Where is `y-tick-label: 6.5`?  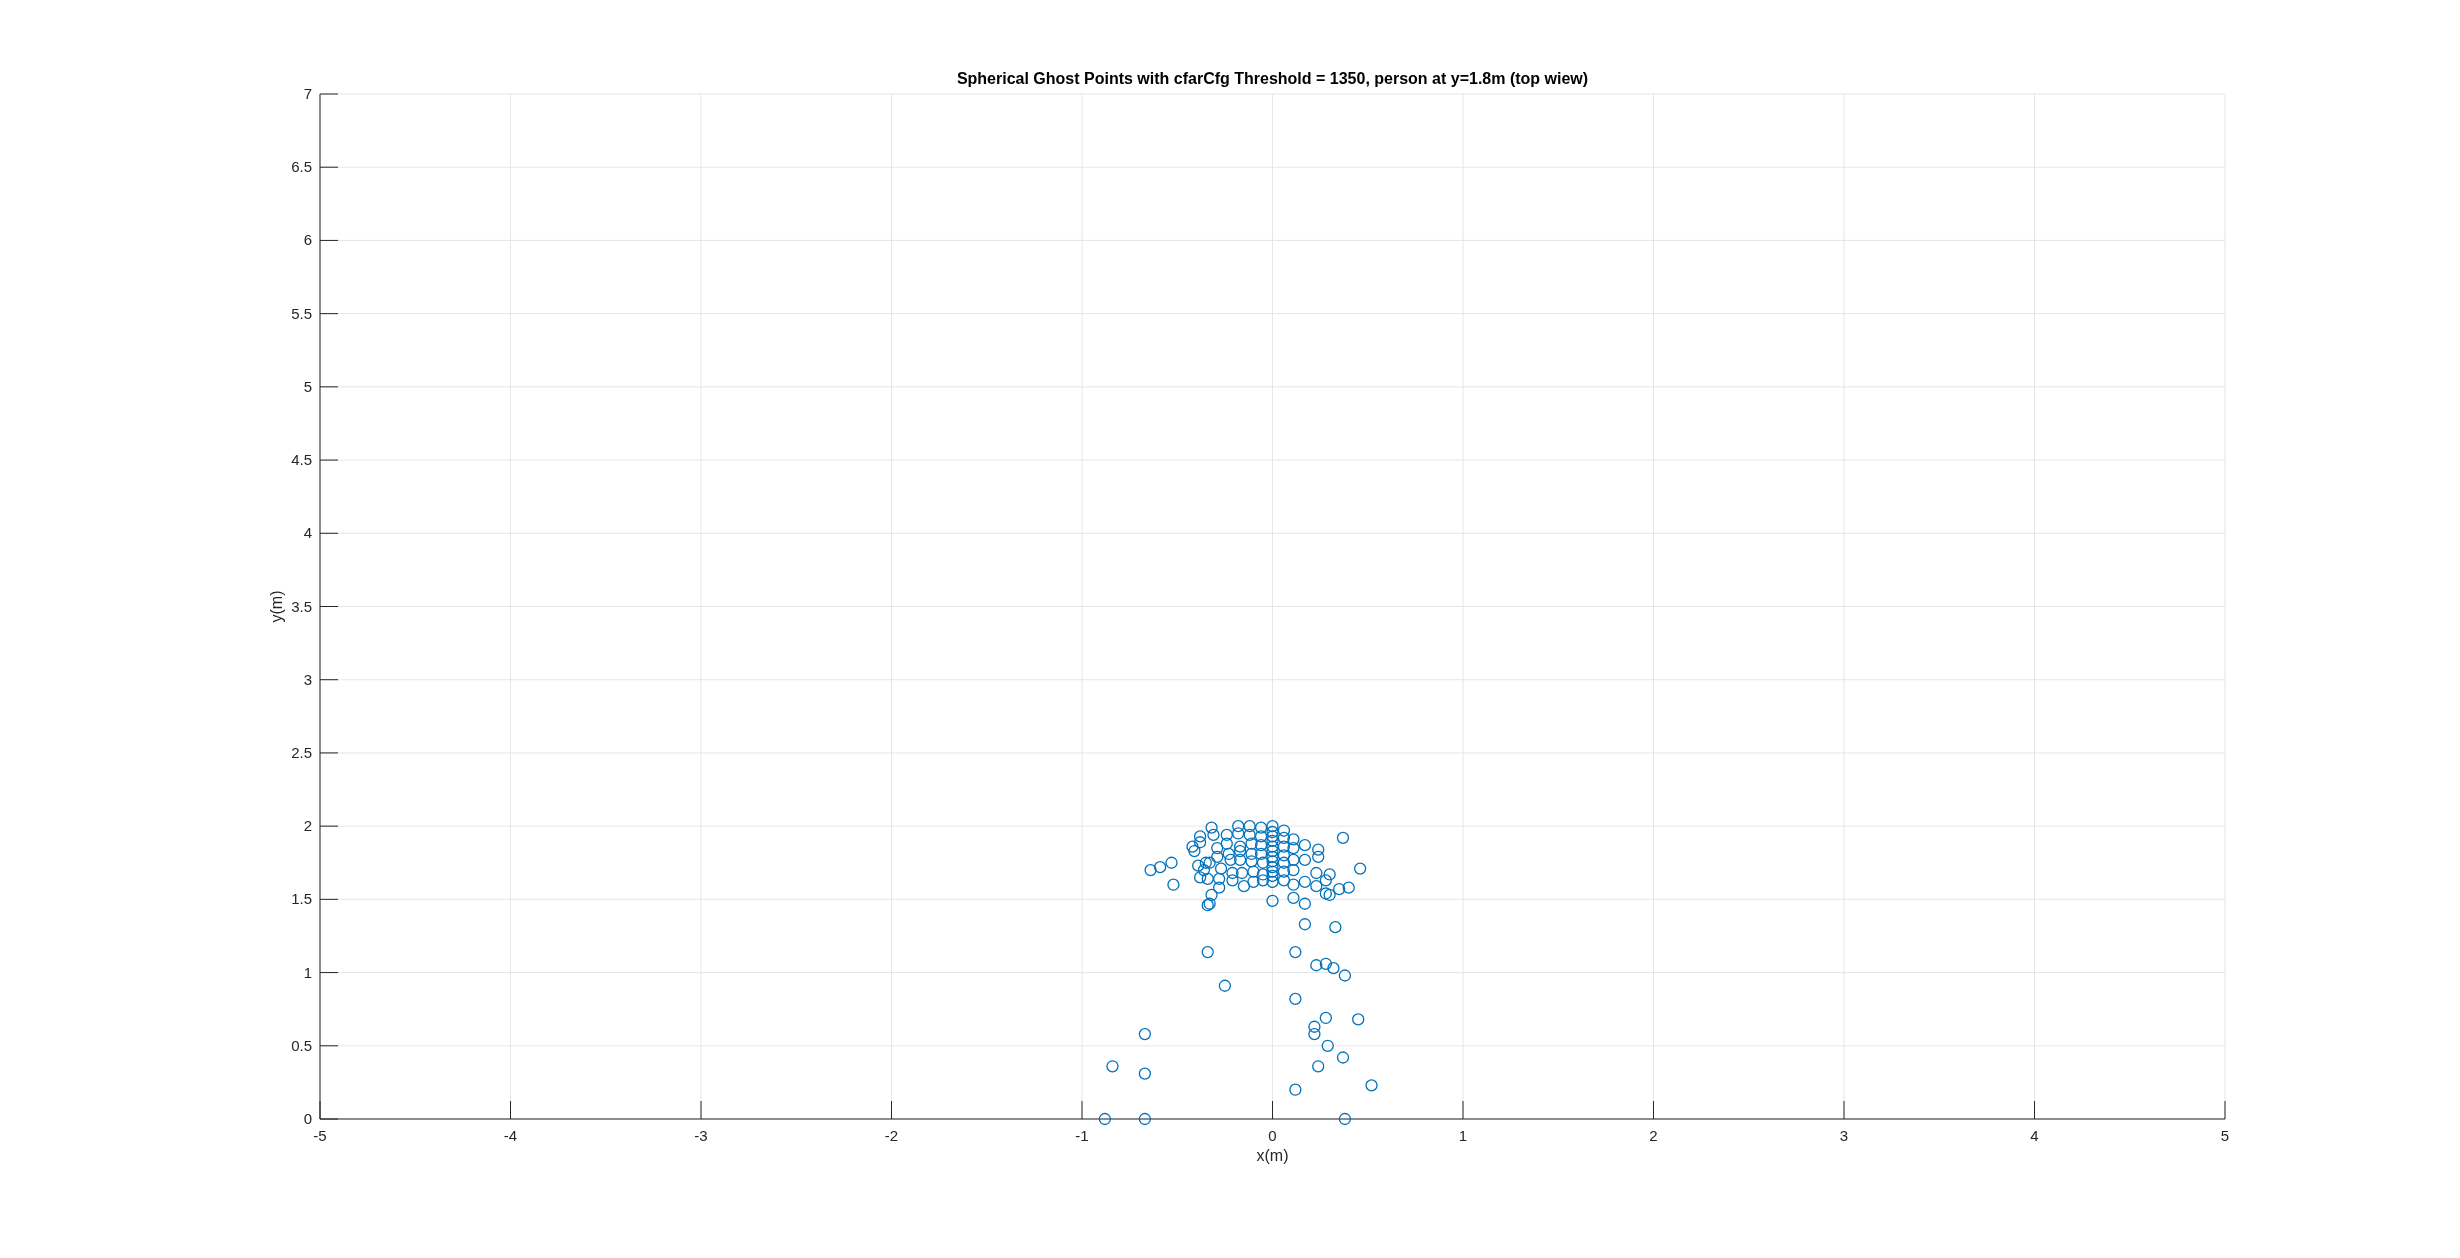 y-tick-label: 6.5 is located at coordinates (301, 167).